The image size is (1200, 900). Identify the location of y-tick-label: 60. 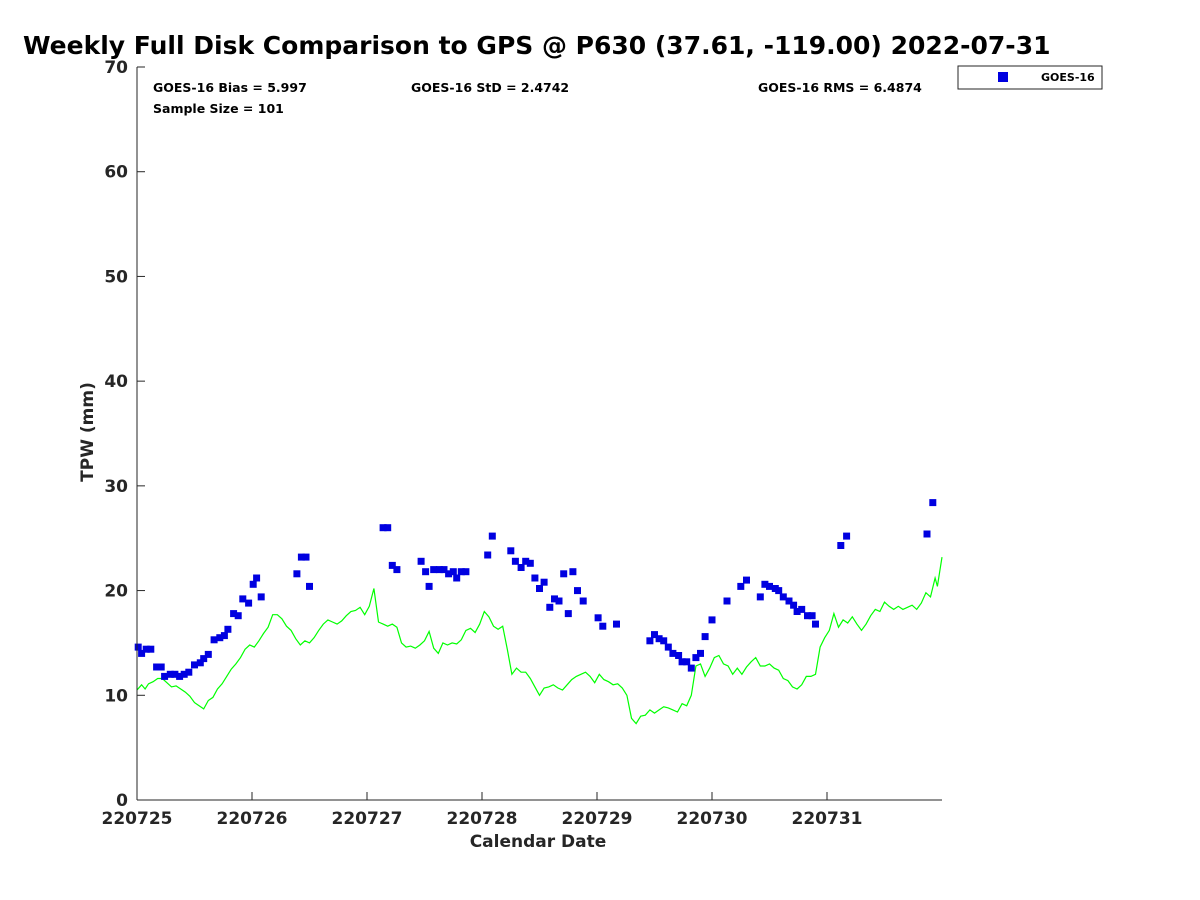
(116, 173).